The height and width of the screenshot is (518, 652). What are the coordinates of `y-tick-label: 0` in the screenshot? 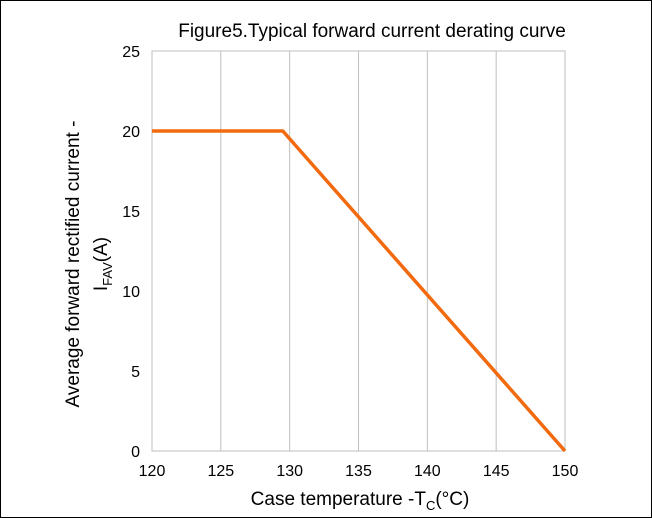 It's located at (135, 452).